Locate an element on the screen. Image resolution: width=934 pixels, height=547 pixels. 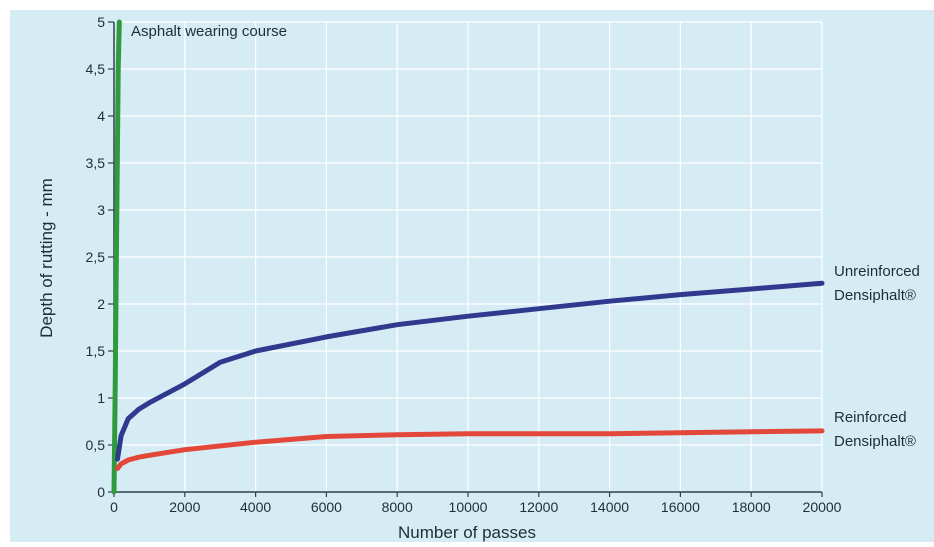
y-tick-label: 3 is located at coordinates (101, 210).